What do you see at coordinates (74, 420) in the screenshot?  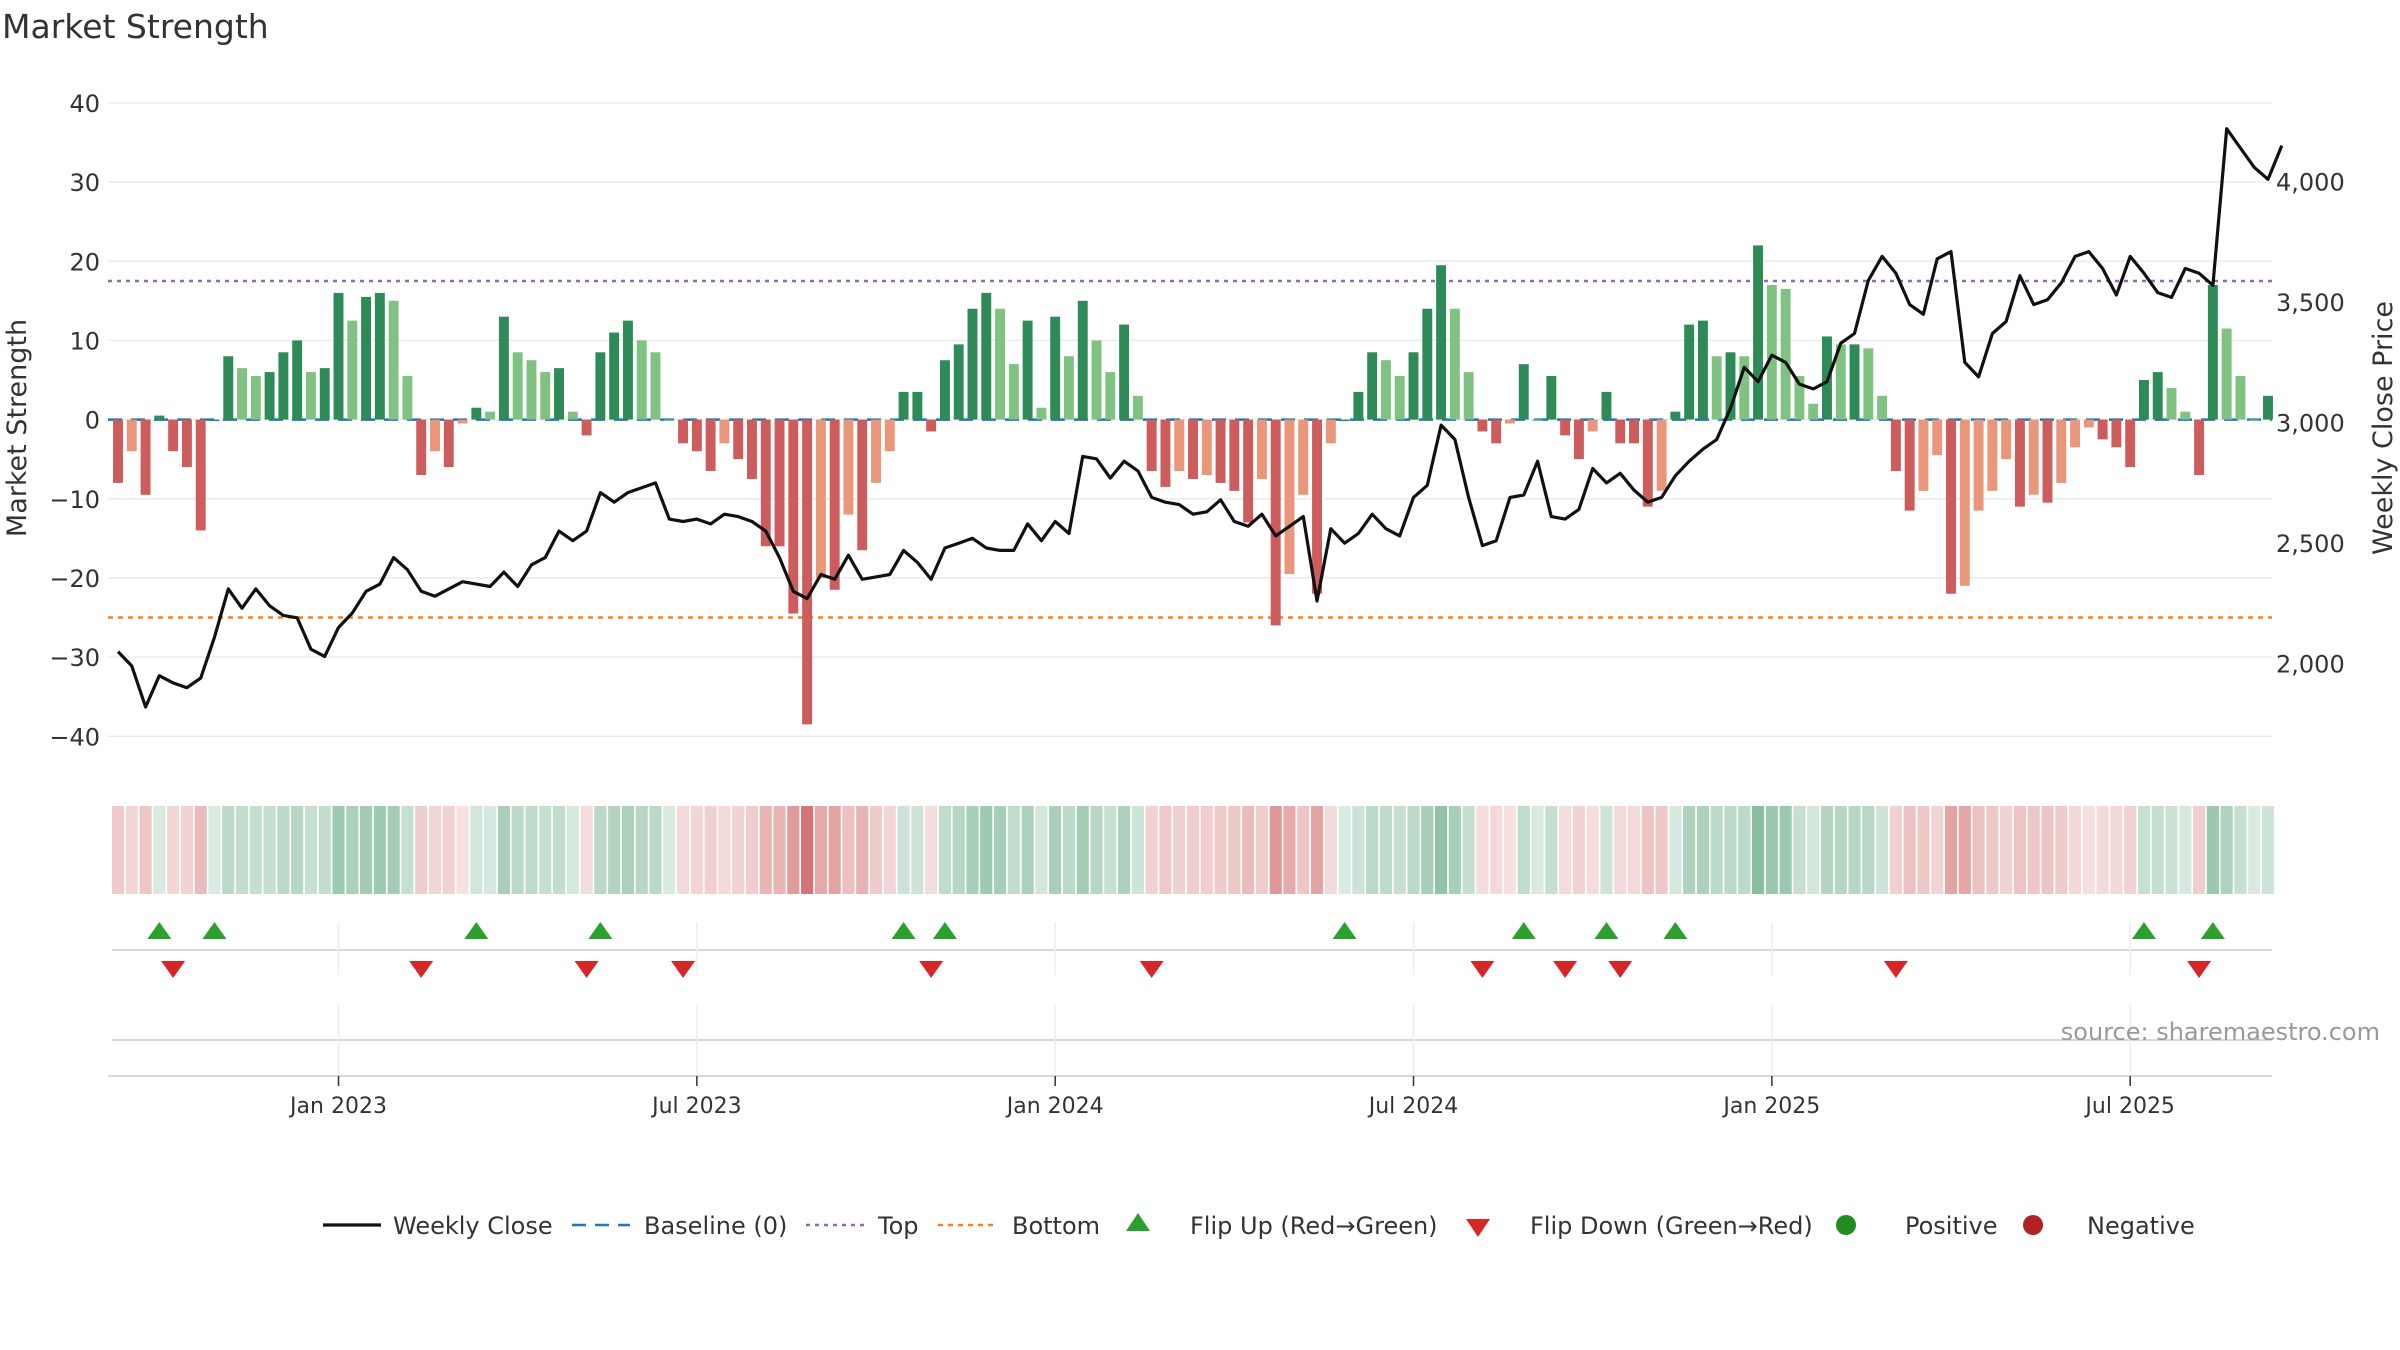 I see `left-axis-ticks: 40 30 20 10 0 −10 −20 −30 −40` at bounding box center [74, 420].